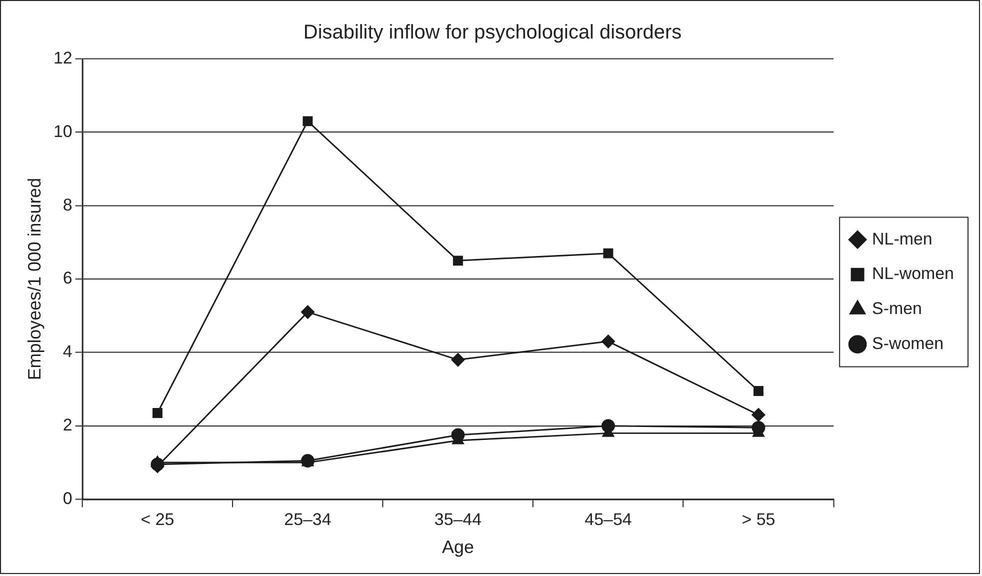  Describe the element at coordinates (908, 343) in the screenshot. I see `legend-label: S-women` at that location.